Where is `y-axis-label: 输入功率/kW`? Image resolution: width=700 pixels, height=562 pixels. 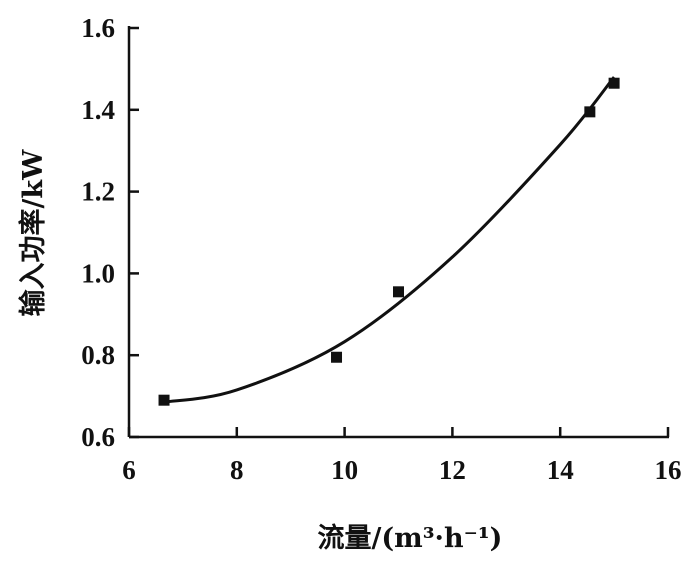 y-axis-label: 输入功率/kW is located at coordinates (33, 233).